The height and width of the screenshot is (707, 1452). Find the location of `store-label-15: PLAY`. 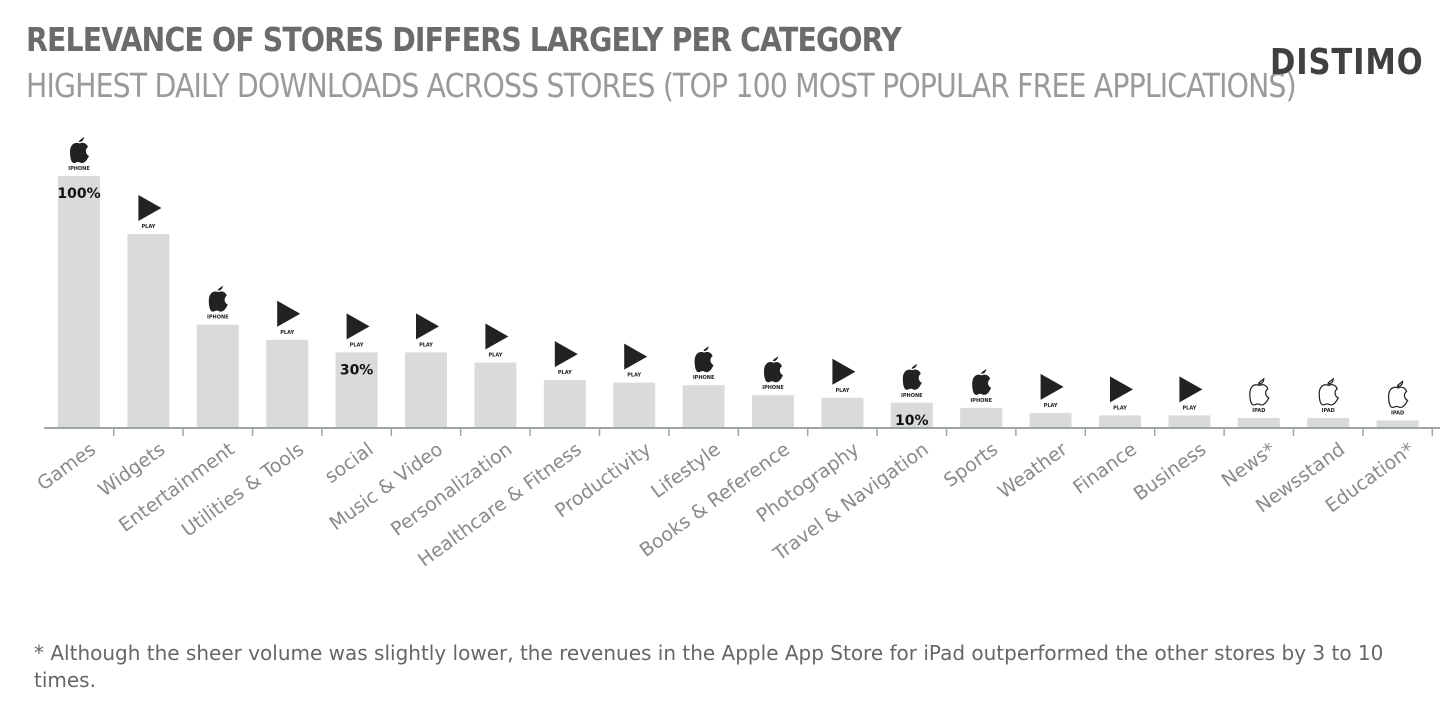

store-label-15: PLAY is located at coordinates (1120, 408).